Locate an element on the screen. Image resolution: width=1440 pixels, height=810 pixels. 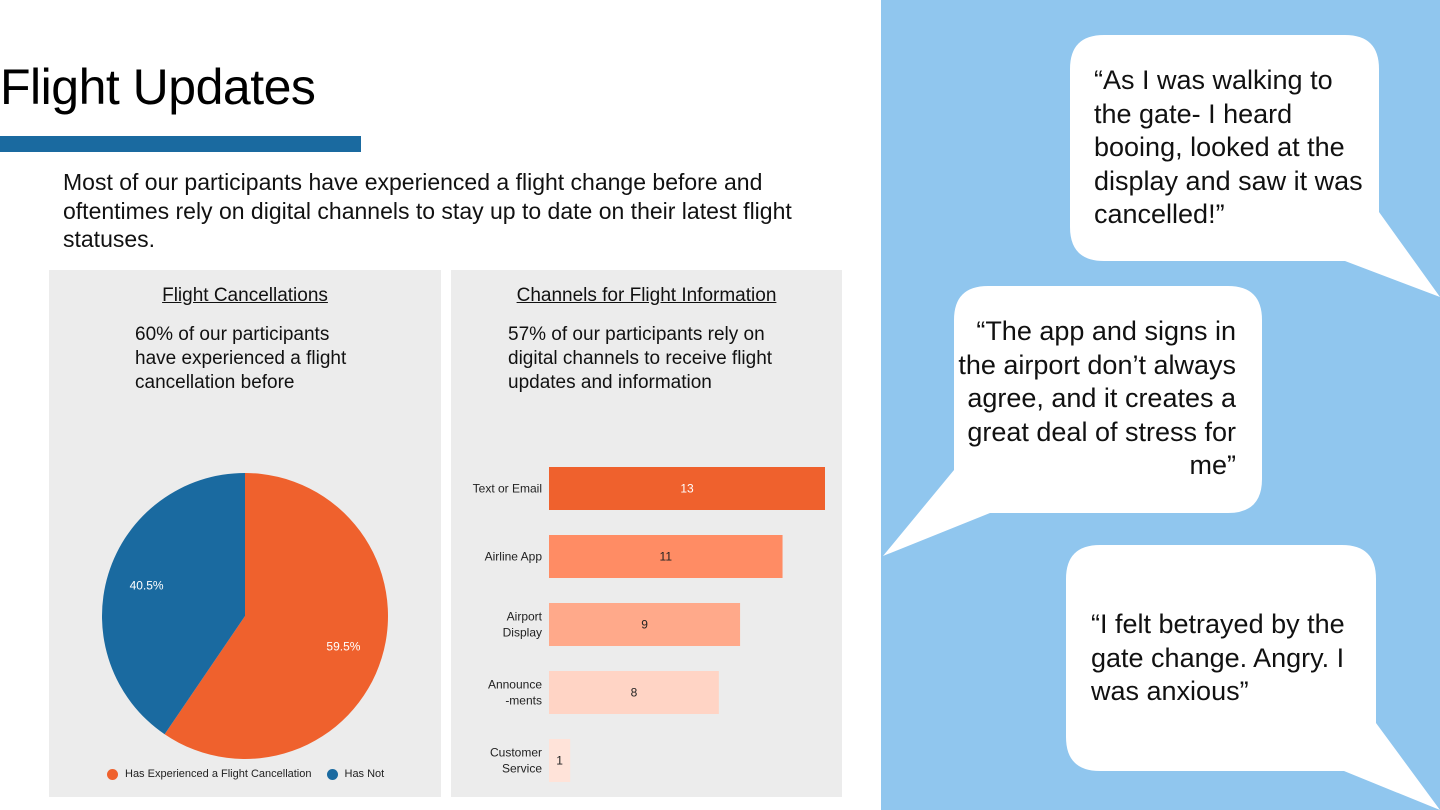
pie-label-has-not: 40.5% is located at coordinates (147, 586).